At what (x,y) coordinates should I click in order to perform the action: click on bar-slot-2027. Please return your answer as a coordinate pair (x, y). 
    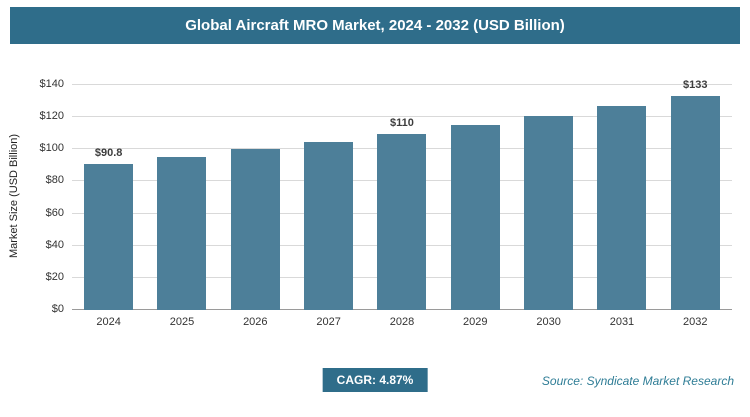
    Looking at the image, I should click on (329, 197).